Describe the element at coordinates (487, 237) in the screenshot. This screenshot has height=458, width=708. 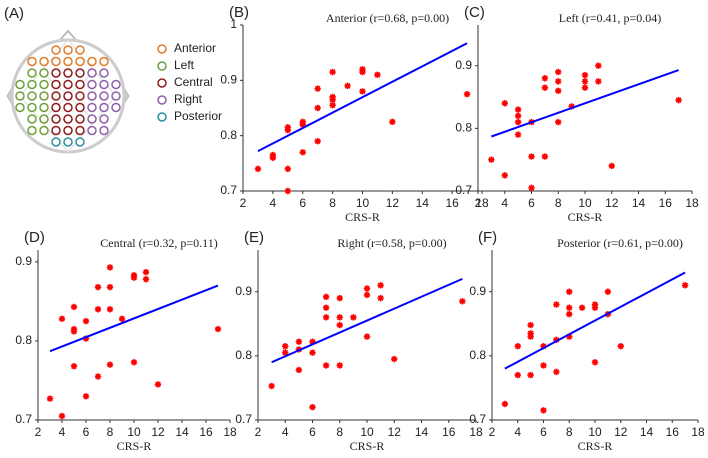
I see `panel-label: (F)` at that location.